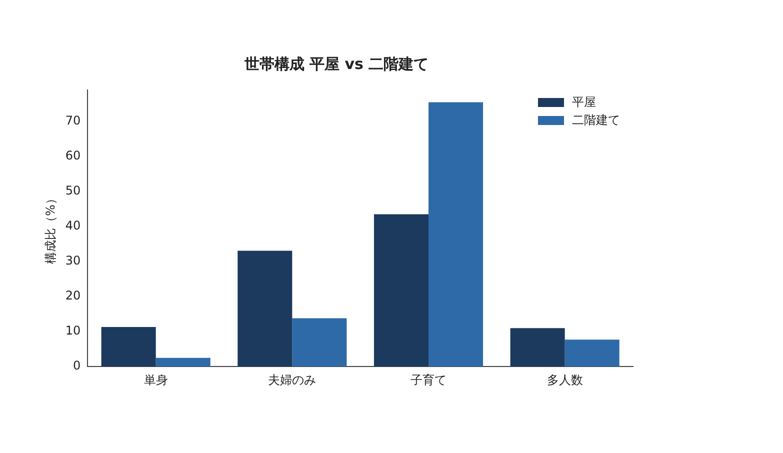 This screenshot has height=453, width=783. What do you see at coordinates (336, 63) in the screenshot?
I see `chart-title: 世帯構成 平屋 vs 二階建て` at bounding box center [336, 63].